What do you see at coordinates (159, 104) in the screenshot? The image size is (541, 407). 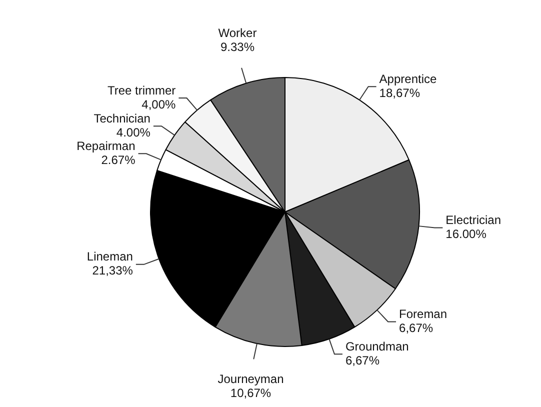 I see `data-label: 4,00%` at bounding box center [159, 104].